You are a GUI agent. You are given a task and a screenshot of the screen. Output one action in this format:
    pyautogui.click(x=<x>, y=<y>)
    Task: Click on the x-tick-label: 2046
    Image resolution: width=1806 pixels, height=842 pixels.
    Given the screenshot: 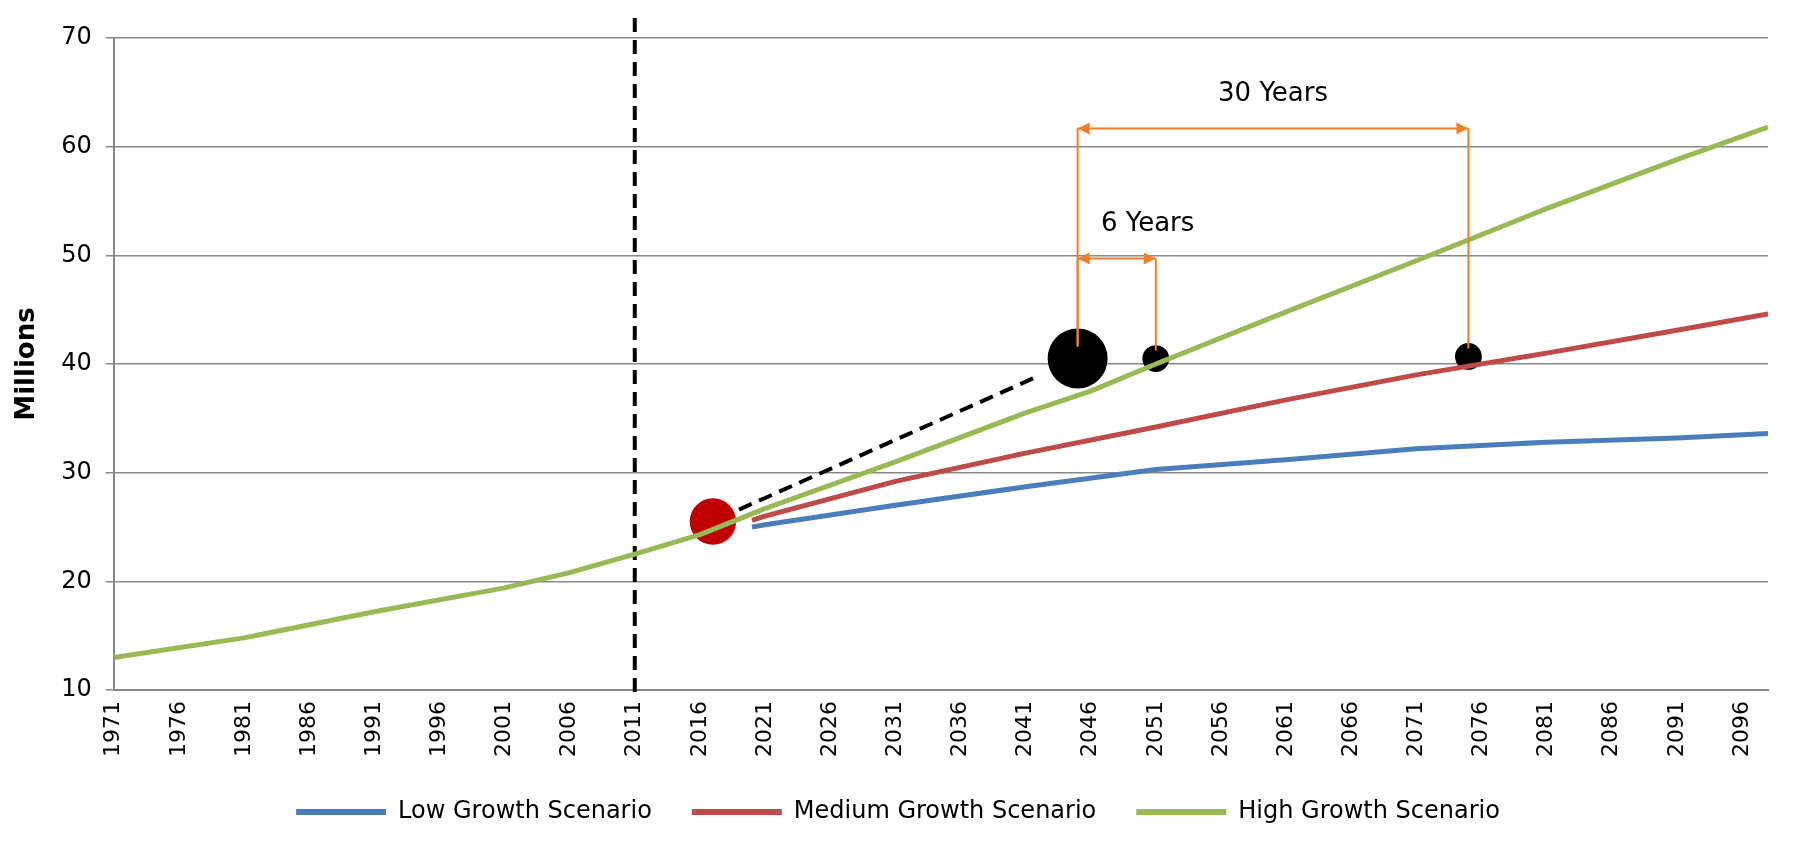 What is the action you would take?
    pyautogui.click(x=1089, y=729)
    